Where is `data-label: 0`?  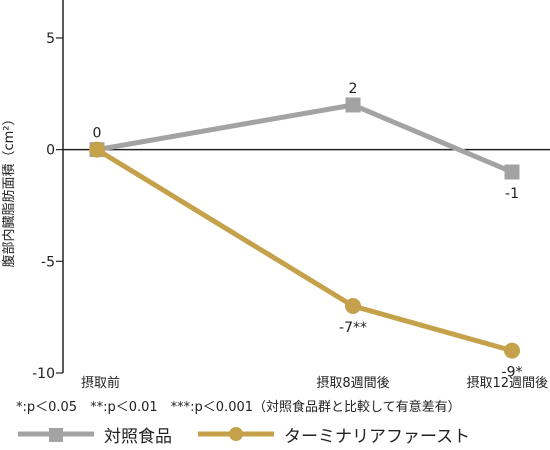 data-label: 0 is located at coordinates (97, 134).